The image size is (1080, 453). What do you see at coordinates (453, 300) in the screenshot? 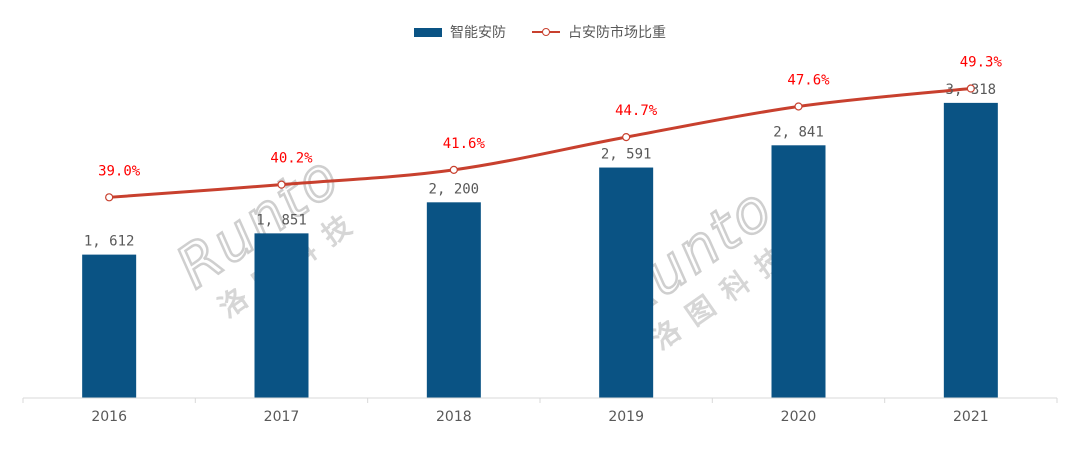
I see `bar-2018` at bounding box center [453, 300].